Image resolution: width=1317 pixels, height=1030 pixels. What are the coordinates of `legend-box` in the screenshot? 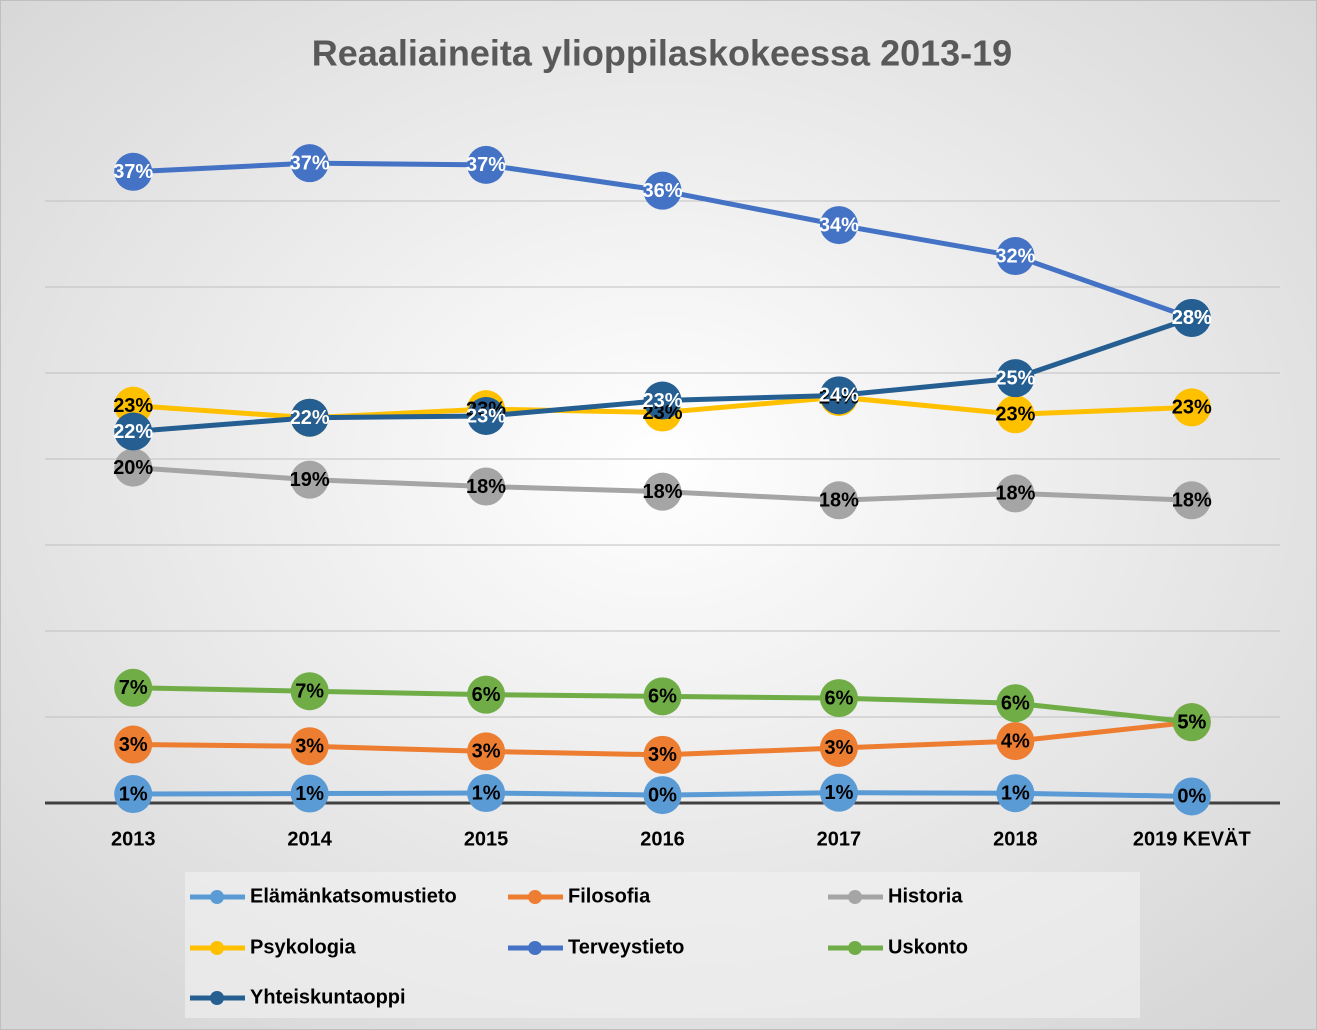 It's located at (662, 945).